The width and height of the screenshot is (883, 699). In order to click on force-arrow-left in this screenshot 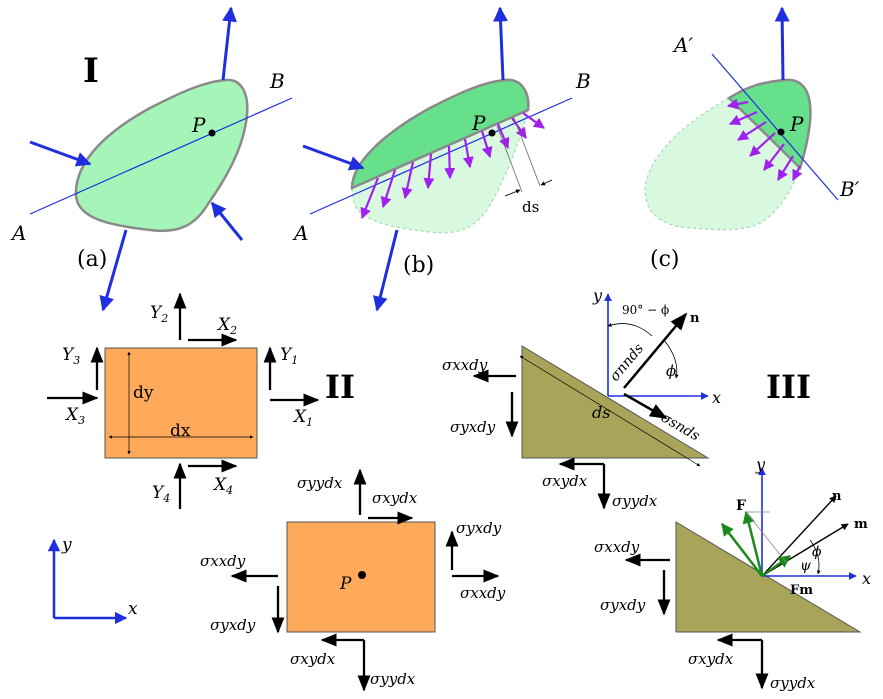, I will do `click(60, 153)`.